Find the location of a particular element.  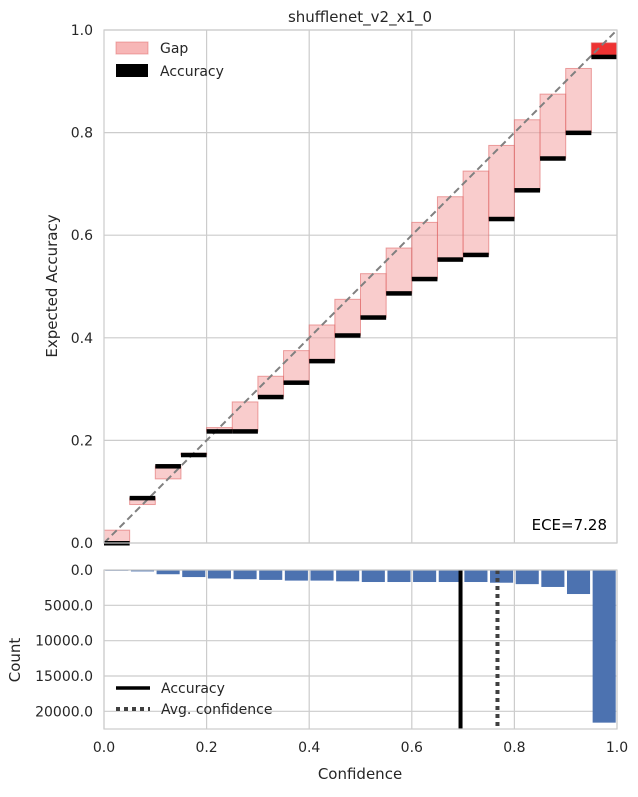

bottom-x-tick-3: 0.6 is located at coordinates (412, 748).